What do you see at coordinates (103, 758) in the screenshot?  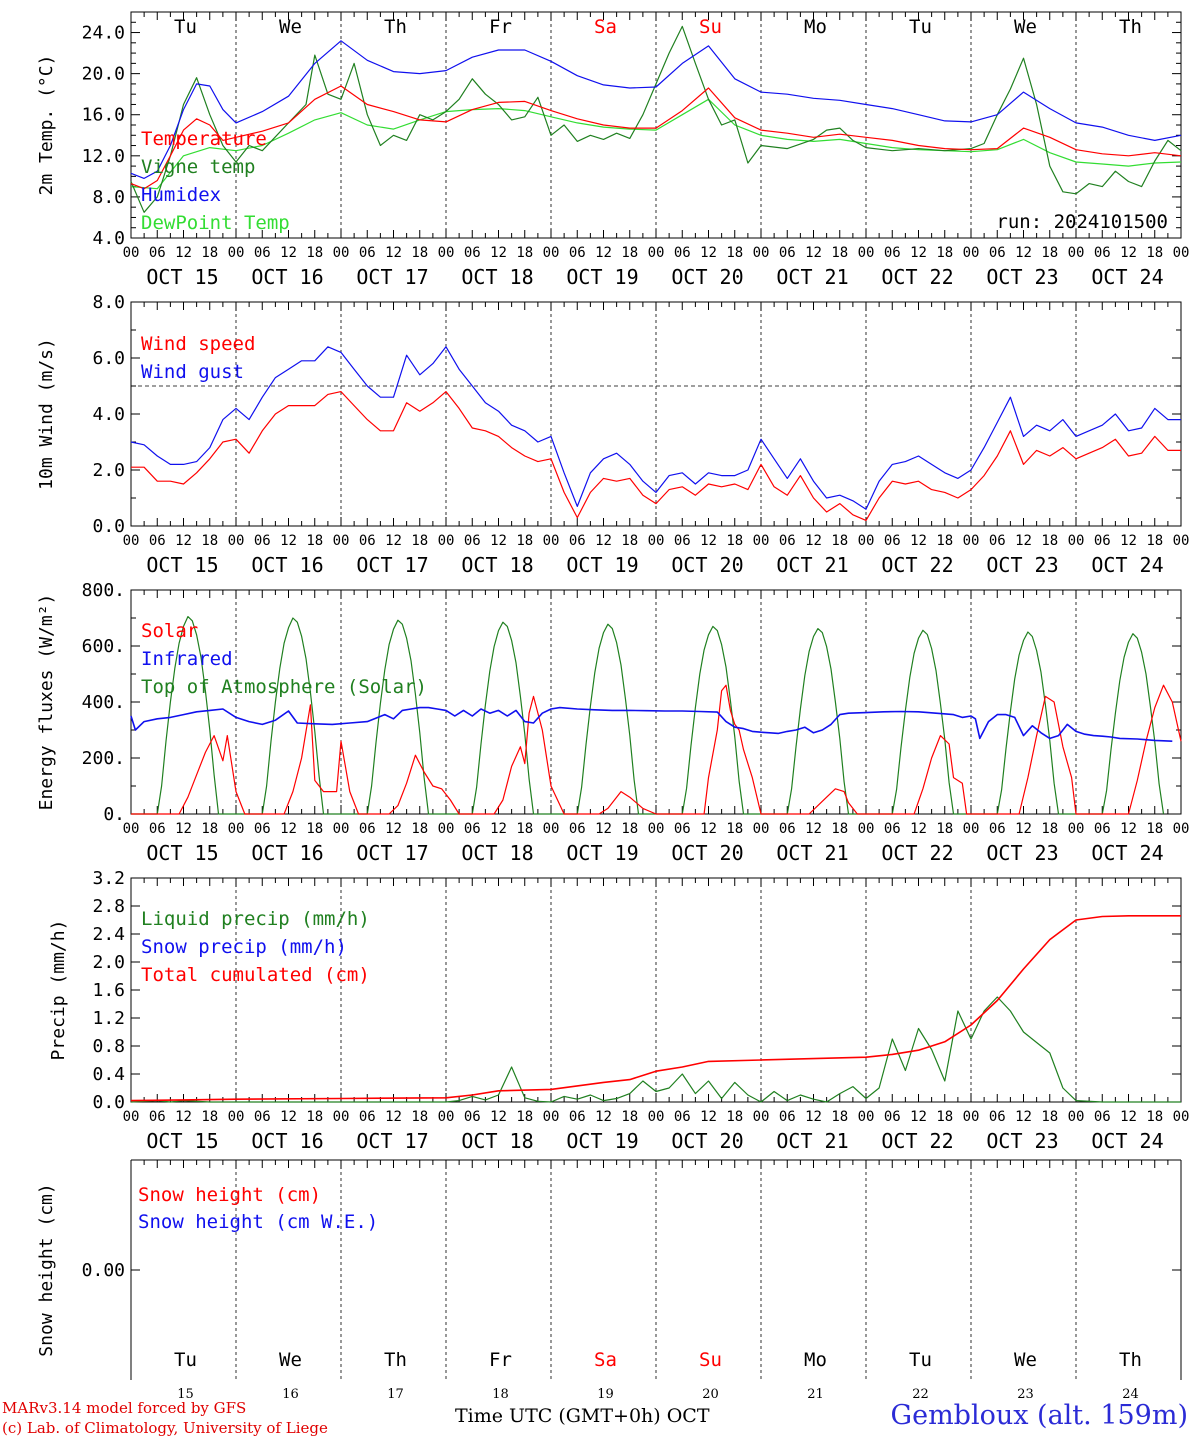 I see `y-tick-label: 200.` at bounding box center [103, 758].